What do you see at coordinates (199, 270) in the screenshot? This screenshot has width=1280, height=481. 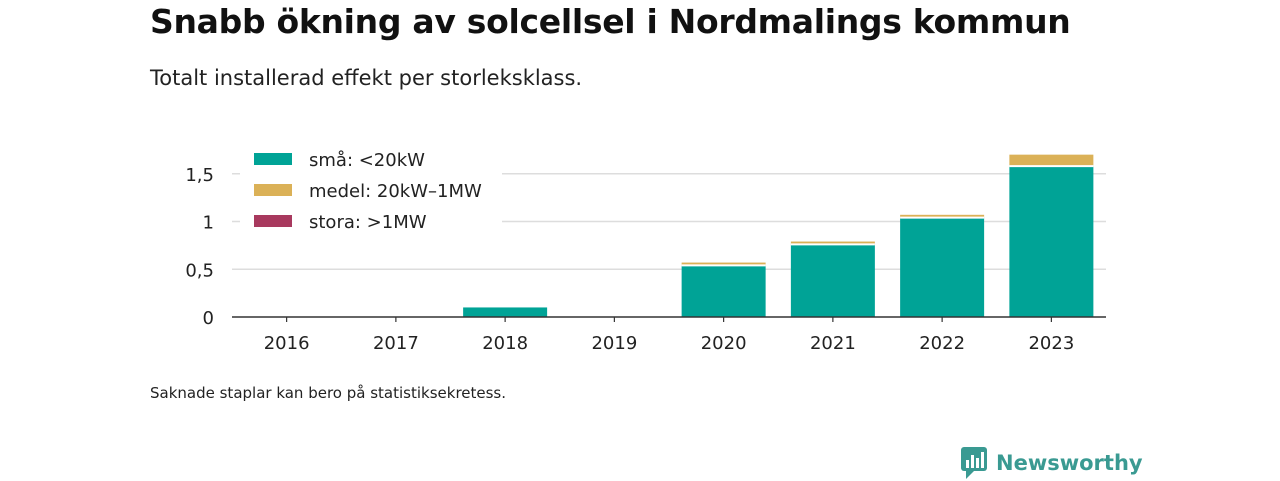 I see `y-tick-label: 0,5` at bounding box center [199, 270].